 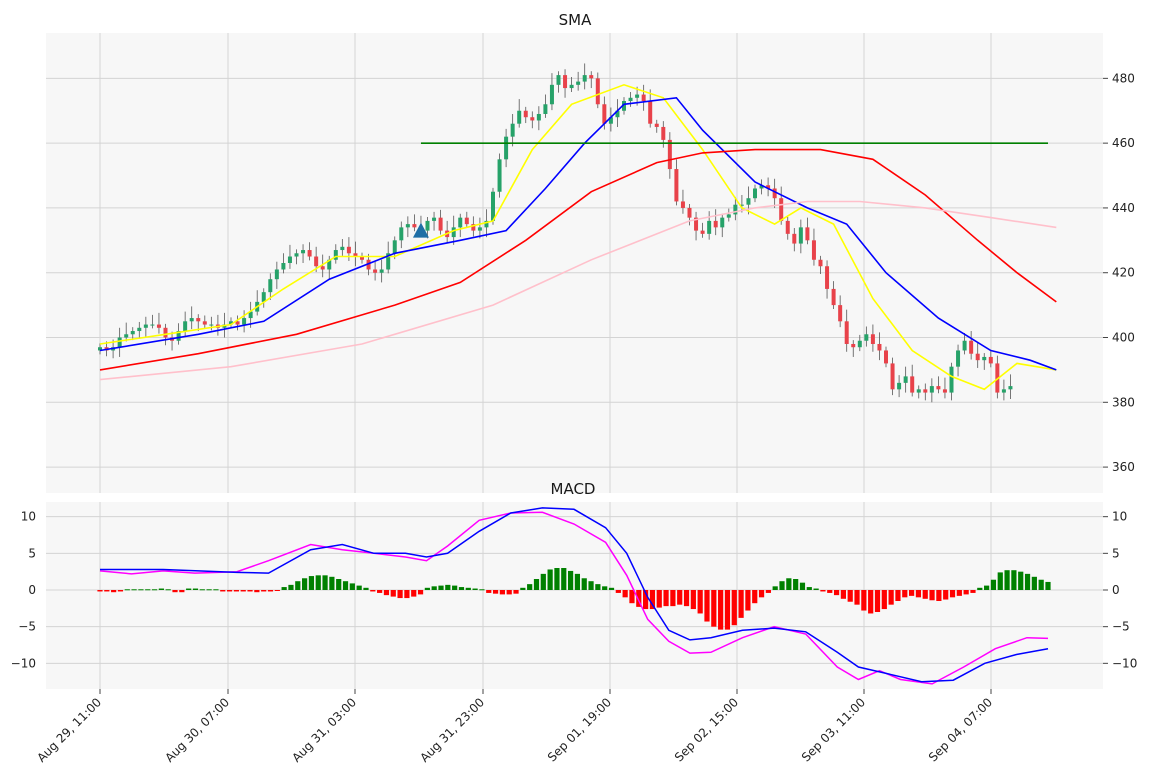 I want to click on buy-marker-triangle, so click(x=420, y=230).